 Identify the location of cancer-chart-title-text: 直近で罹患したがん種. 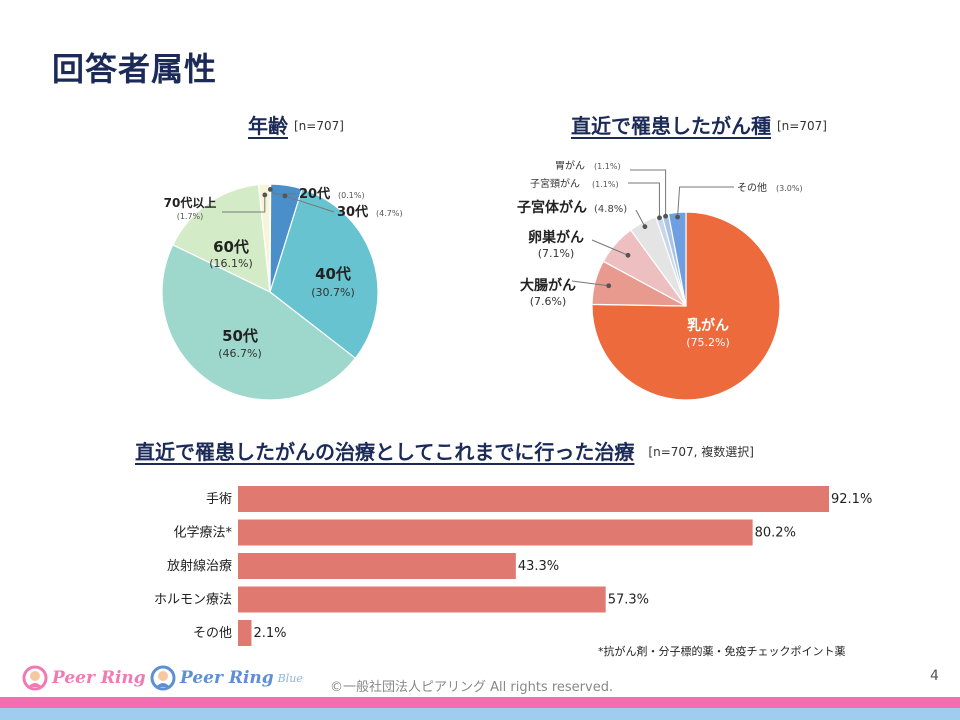
(671, 126).